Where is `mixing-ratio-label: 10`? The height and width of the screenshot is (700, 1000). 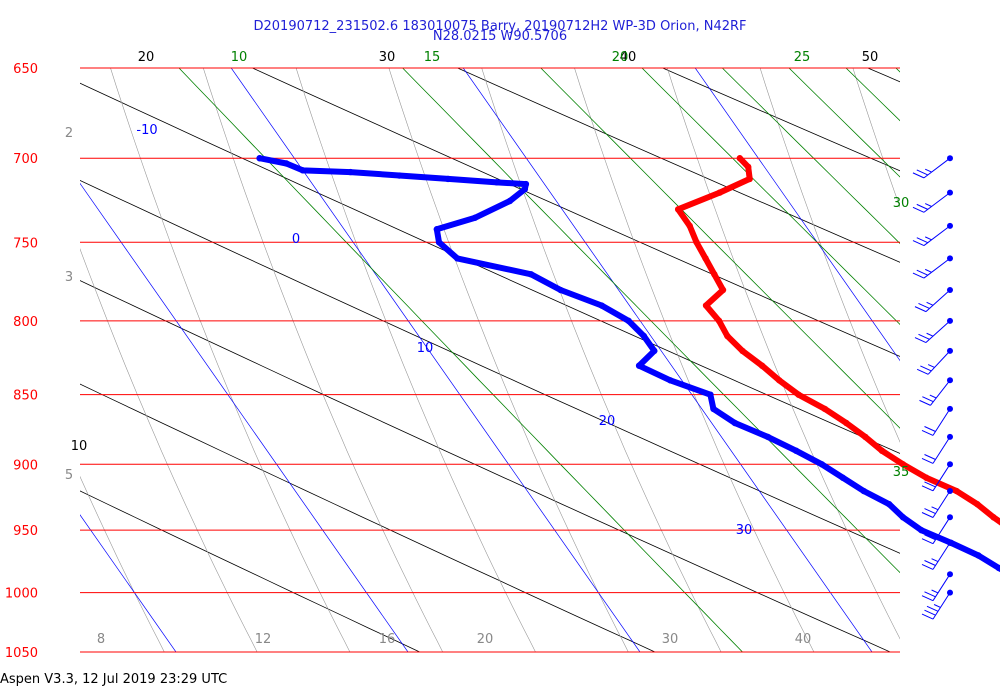 mixing-ratio-label: 10 is located at coordinates (239, 57).